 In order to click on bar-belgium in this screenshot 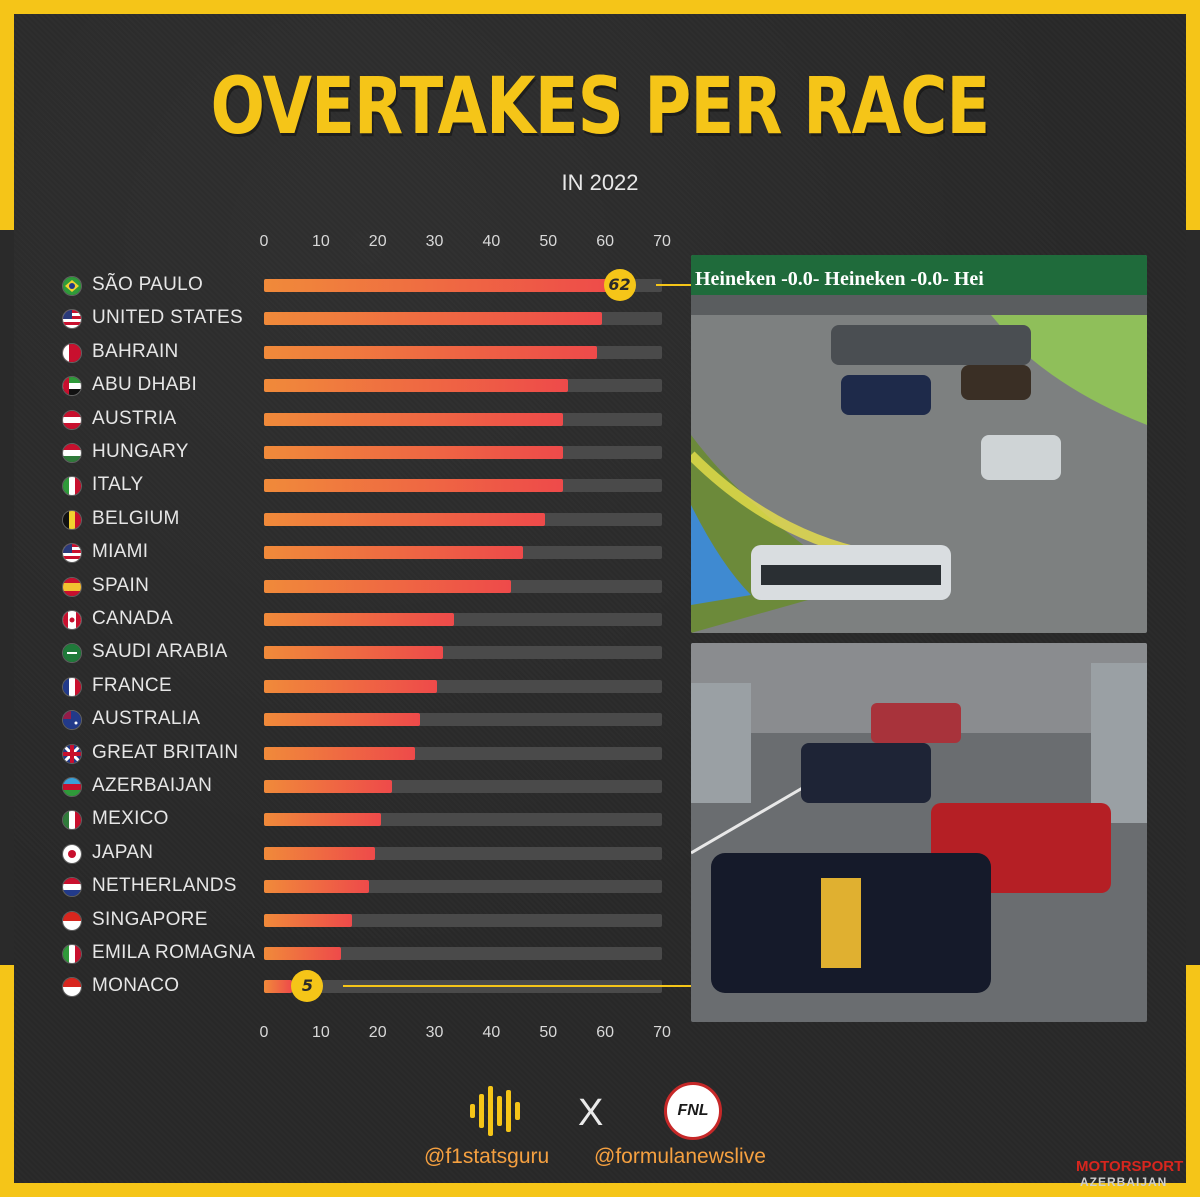, I will do `click(405, 519)`.